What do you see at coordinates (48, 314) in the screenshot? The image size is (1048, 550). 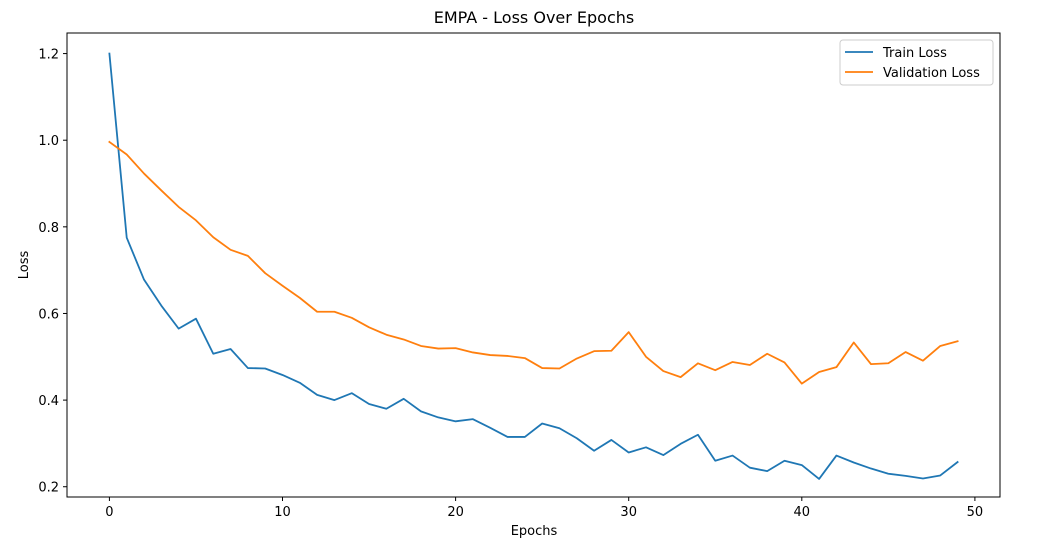 I see `y-tick-label: 0.6` at bounding box center [48, 314].